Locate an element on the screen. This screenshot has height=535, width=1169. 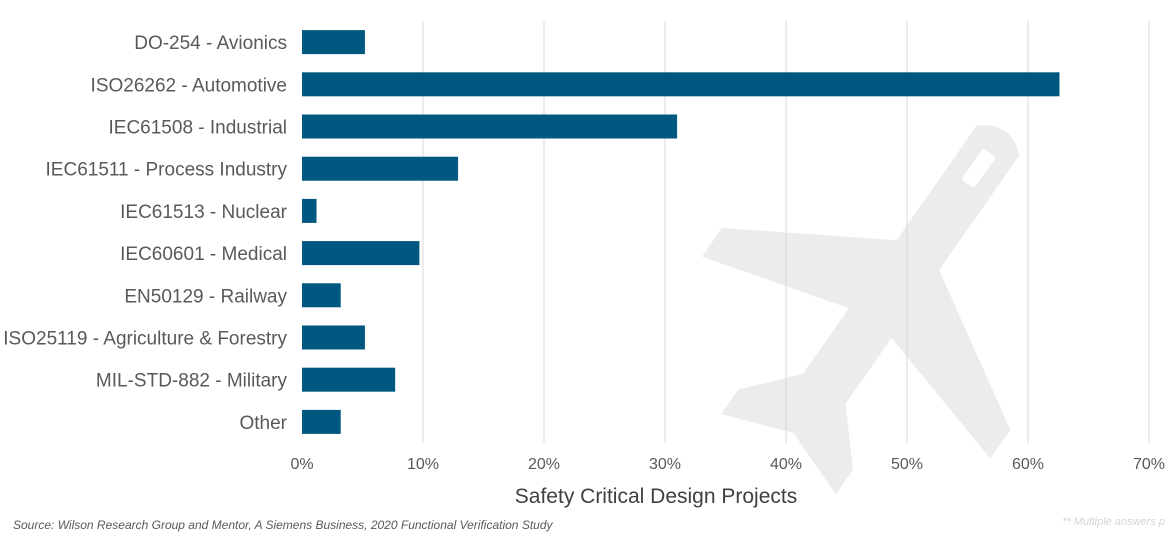
category-label: ISO26262 - Automotive is located at coordinates (189, 85).